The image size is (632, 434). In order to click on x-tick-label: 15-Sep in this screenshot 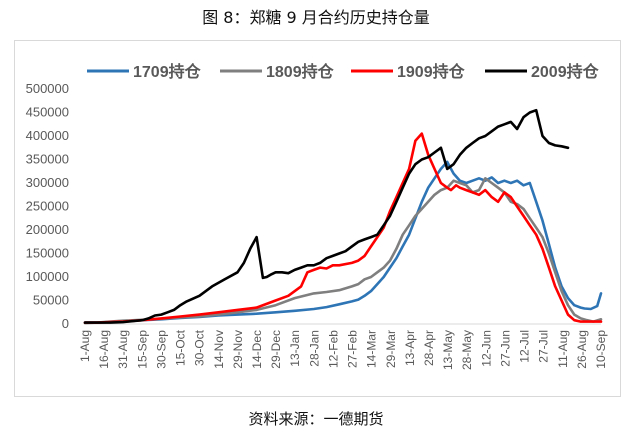, I will do `click(142, 349)`.